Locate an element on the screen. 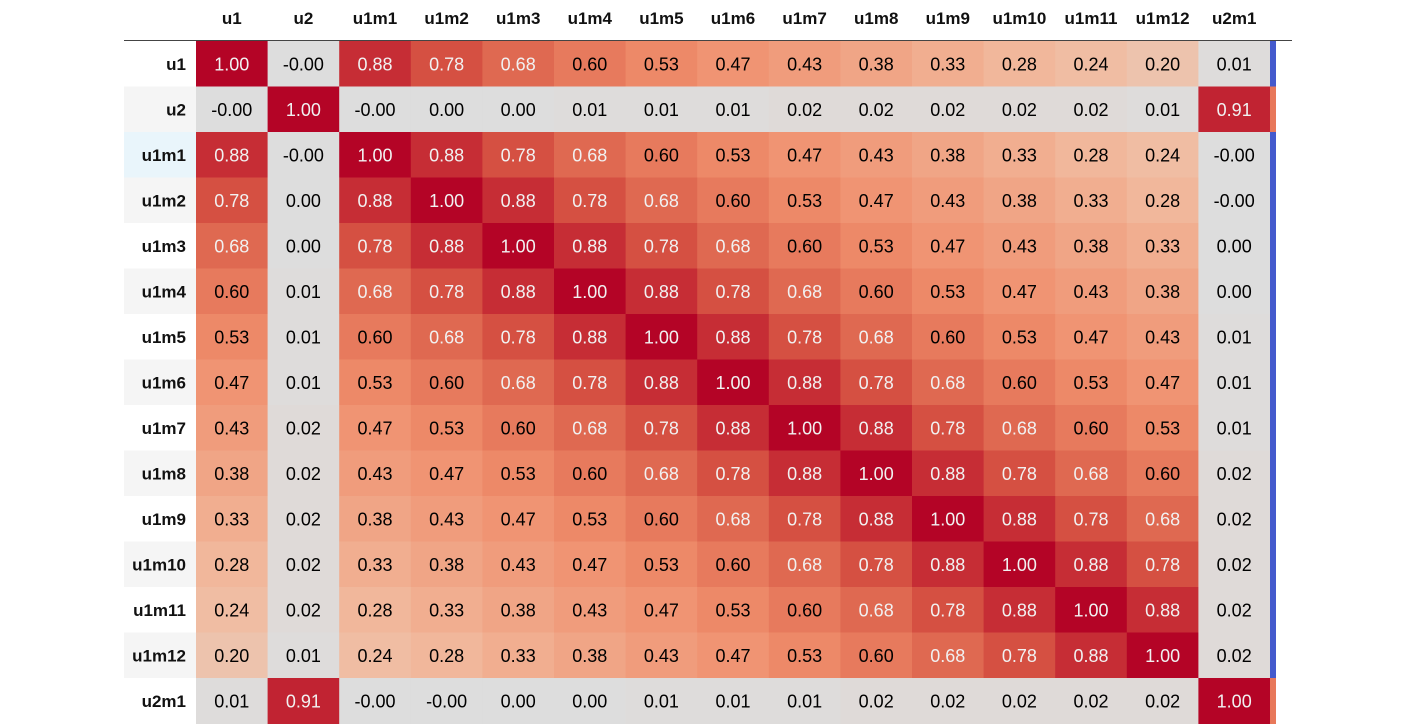 The width and height of the screenshot is (1416, 726). row-header-bg-u1m4 is located at coordinates (160, 291).